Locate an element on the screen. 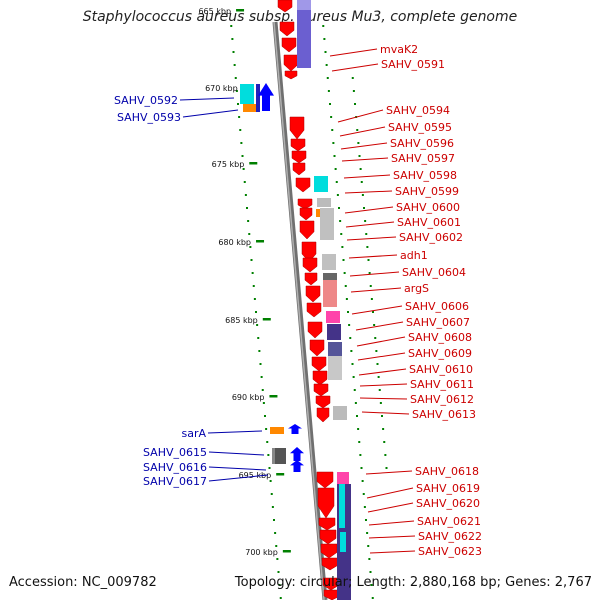 Image resolution: width=600 pixels, height=600 pixels. gene-label-forward: SAHV_0620 is located at coordinates (448, 503).